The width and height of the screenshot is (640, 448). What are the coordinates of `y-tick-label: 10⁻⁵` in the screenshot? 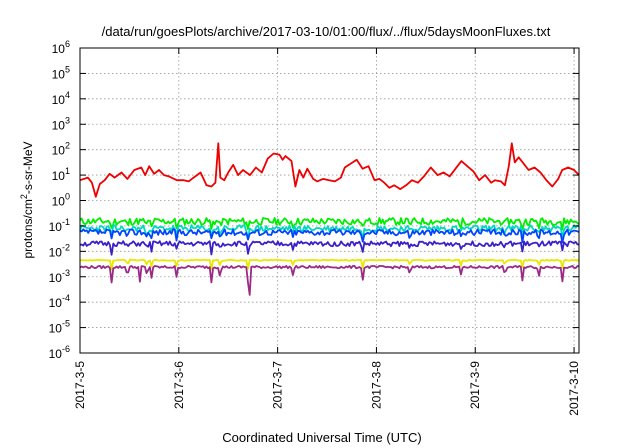 It's located at (59, 327).